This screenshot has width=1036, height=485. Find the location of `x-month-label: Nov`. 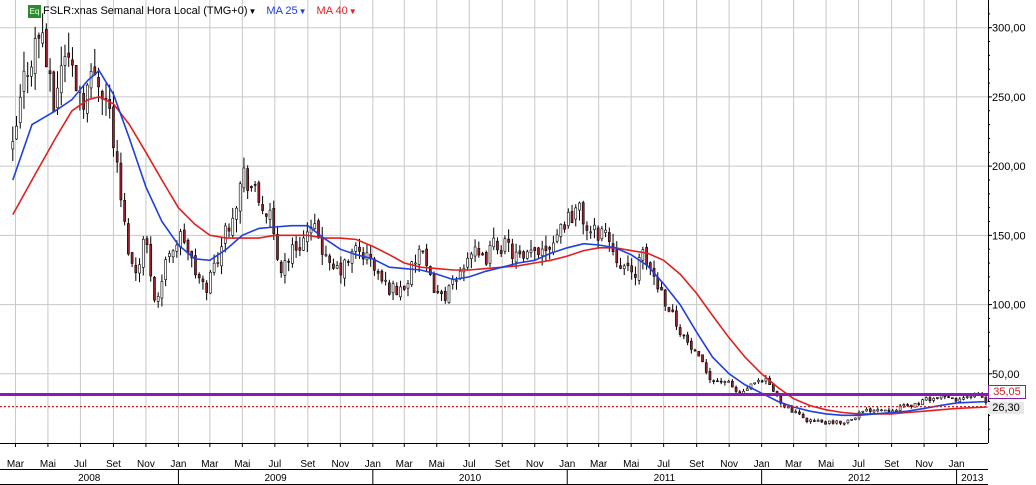

x-month-label: Nov is located at coordinates (729, 464).